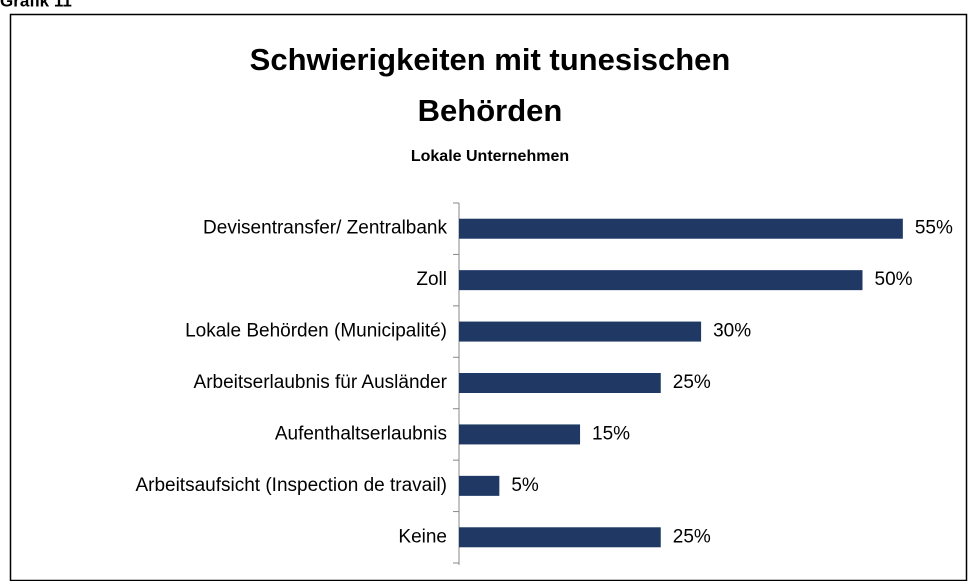 The height and width of the screenshot is (581, 968). I want to click on y-tick-label: Zoll, so click(431, 279).